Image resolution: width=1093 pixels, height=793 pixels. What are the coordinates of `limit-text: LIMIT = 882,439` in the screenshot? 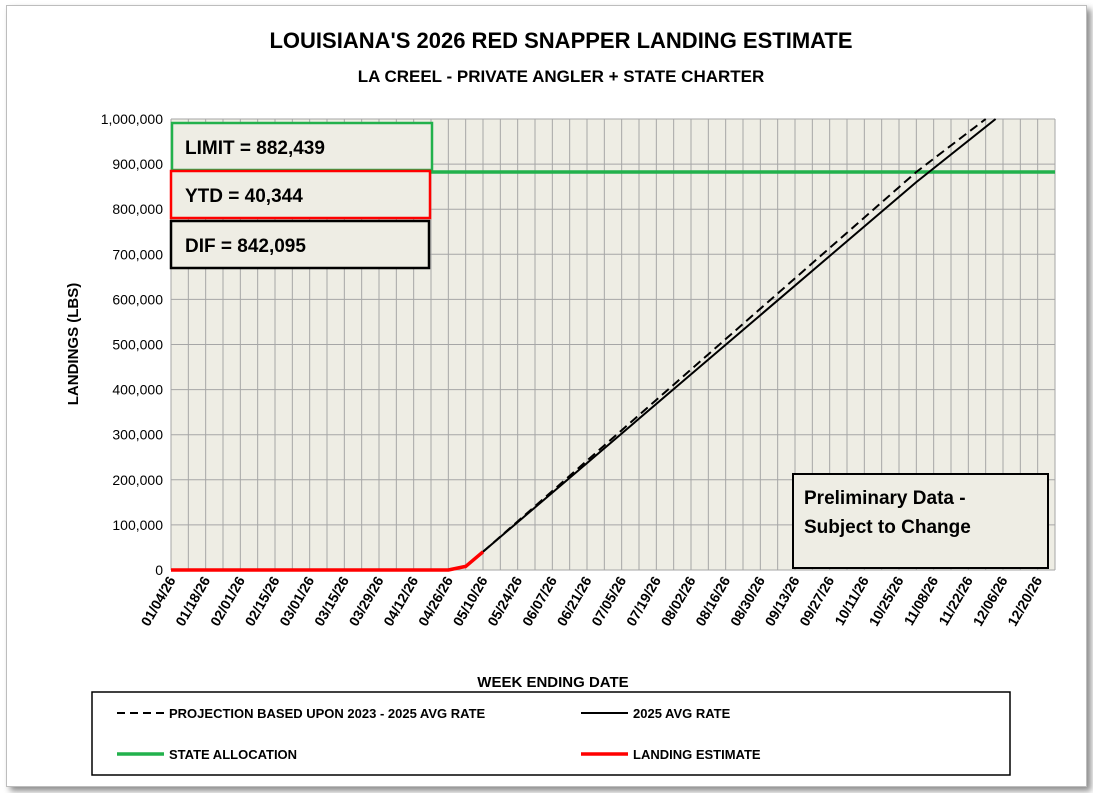 It's located at (255, 148).